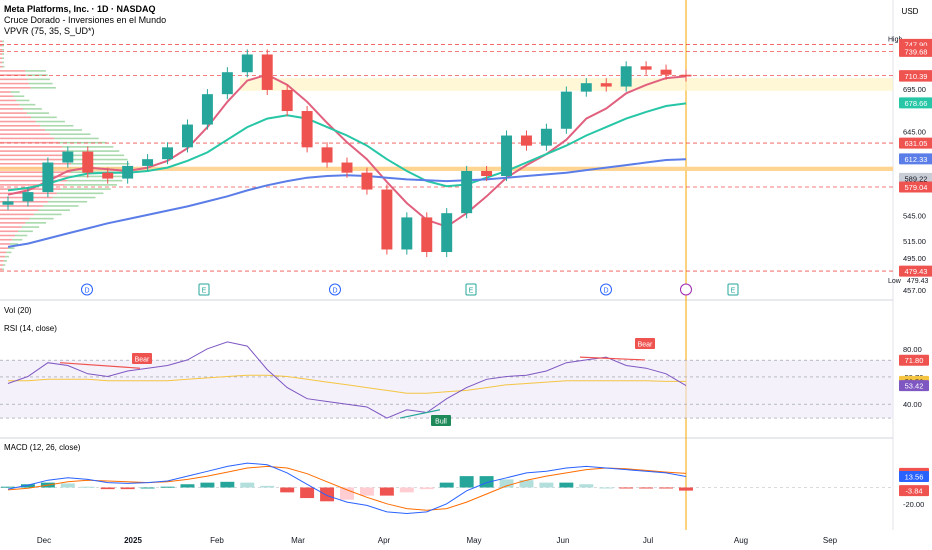  I want to click on price-badge-label: 678.66, so click(916, 103).